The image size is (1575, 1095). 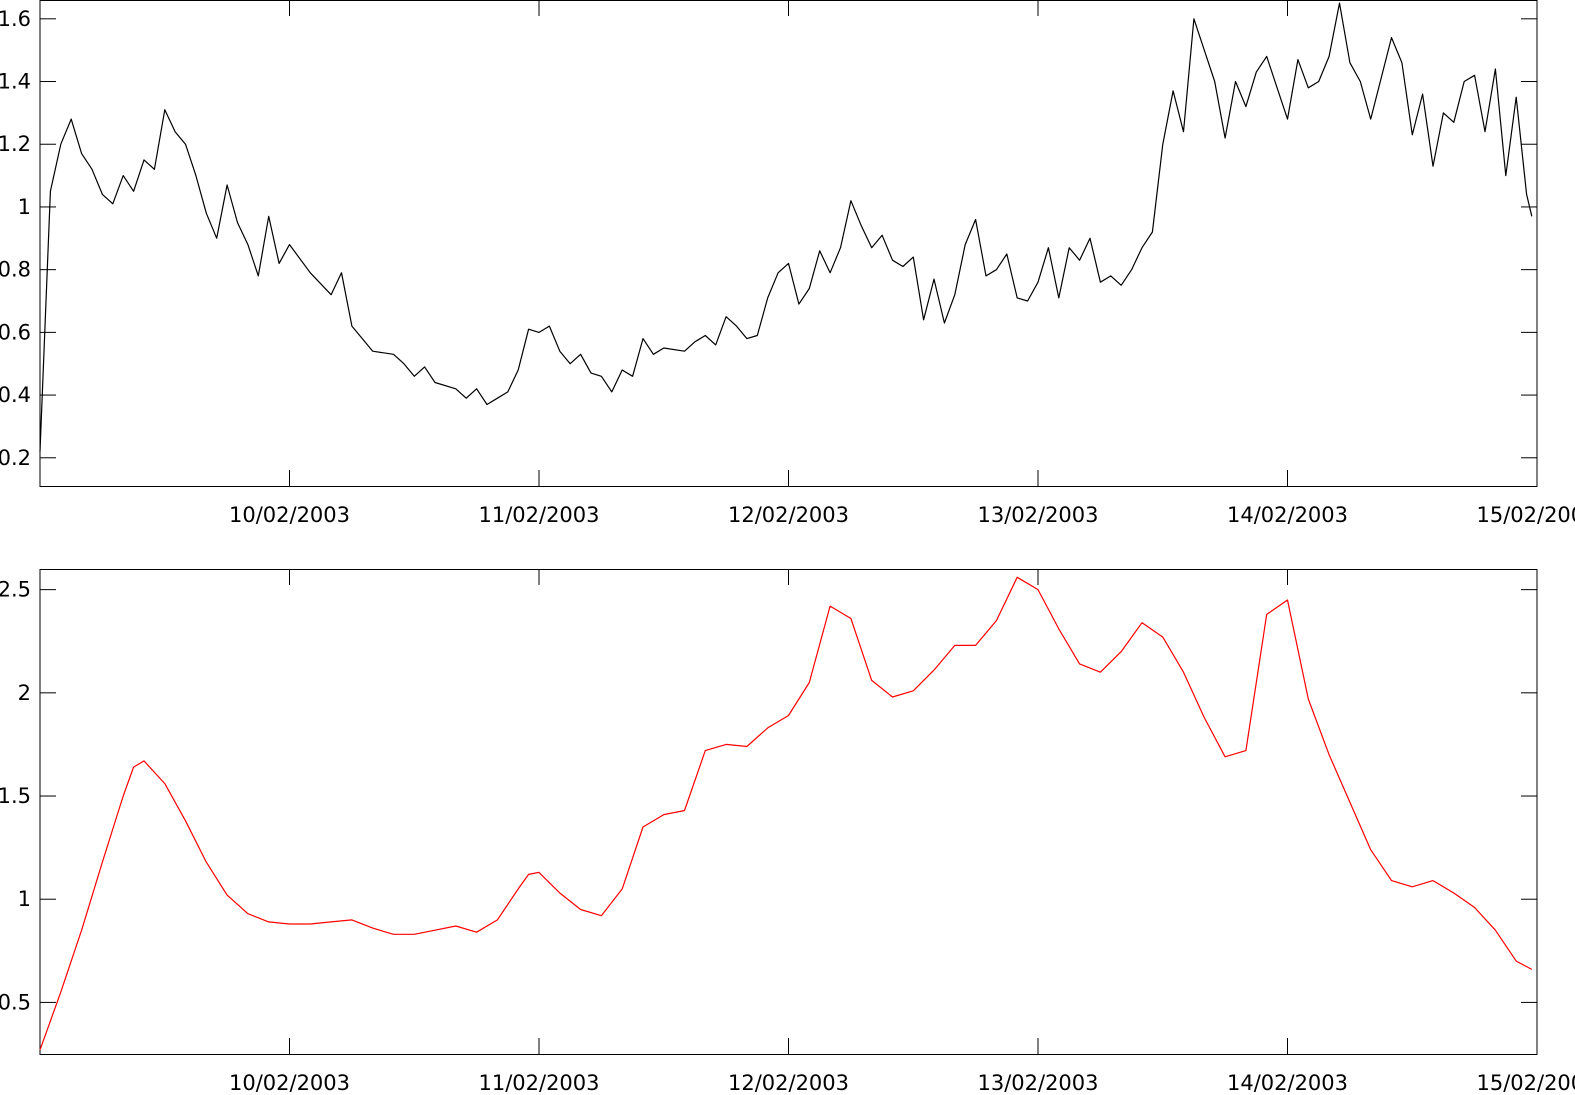 What do you see at coordinates (15, 270) in the screenshot?
I see `y-tick-label: 0.8` at bounding box center [15, 270].